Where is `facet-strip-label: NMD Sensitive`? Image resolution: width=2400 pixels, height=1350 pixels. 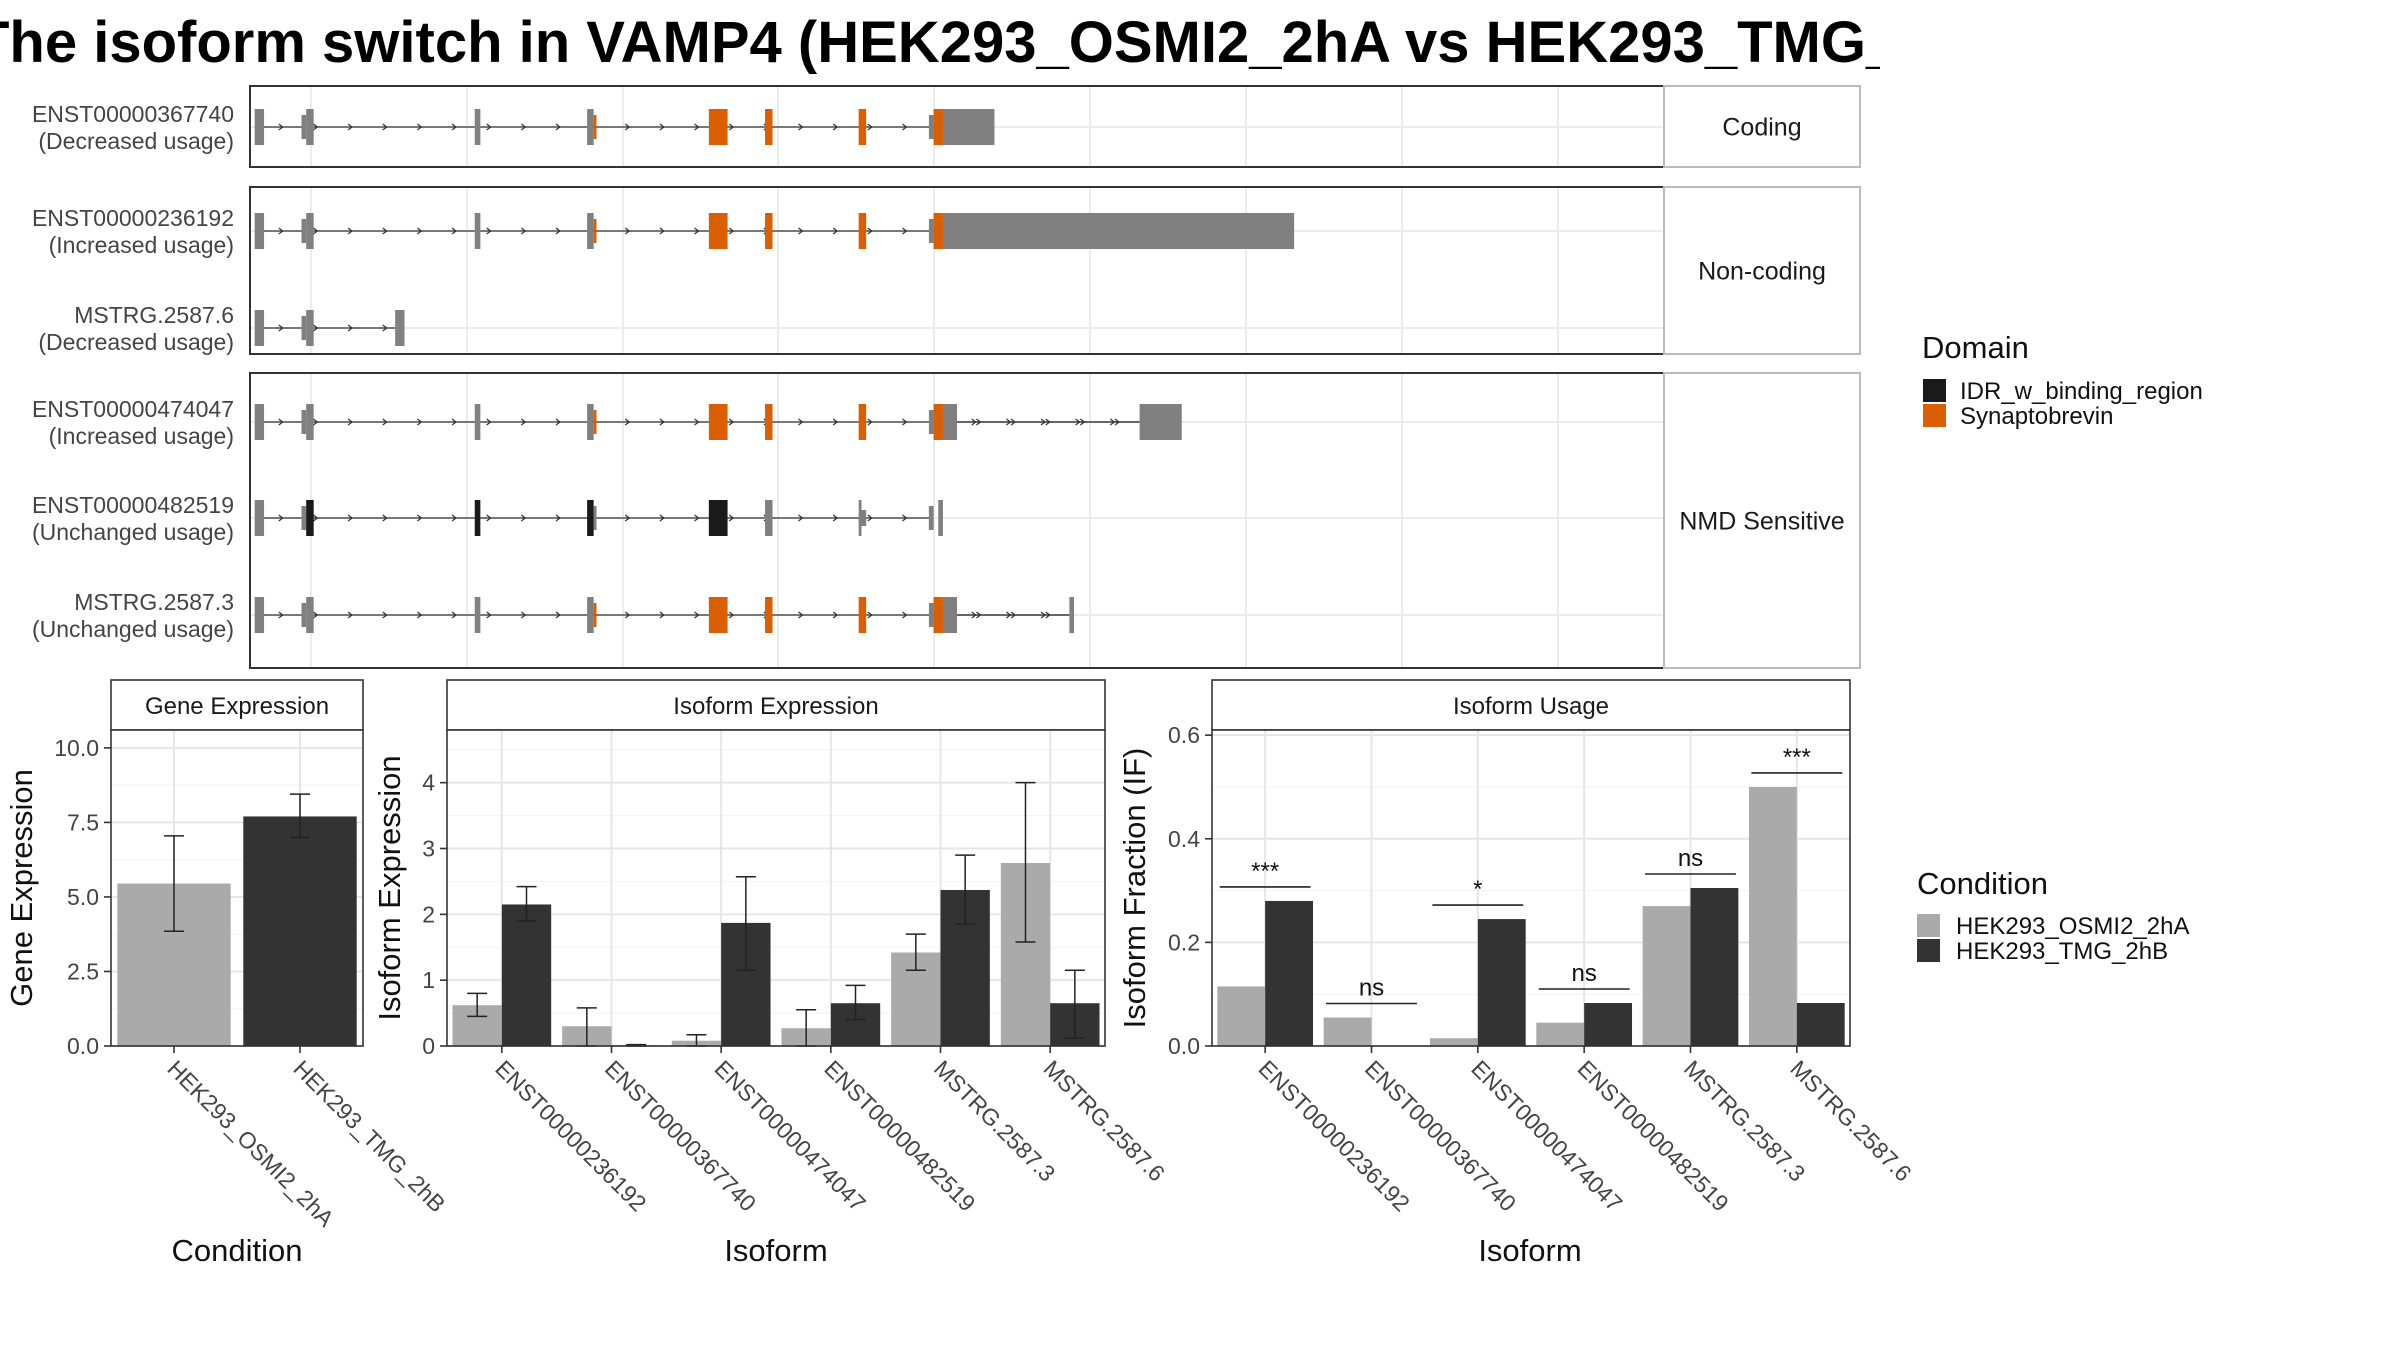 facet-strip-label: NMD Sensitive is located at coordinates (1761, 522).